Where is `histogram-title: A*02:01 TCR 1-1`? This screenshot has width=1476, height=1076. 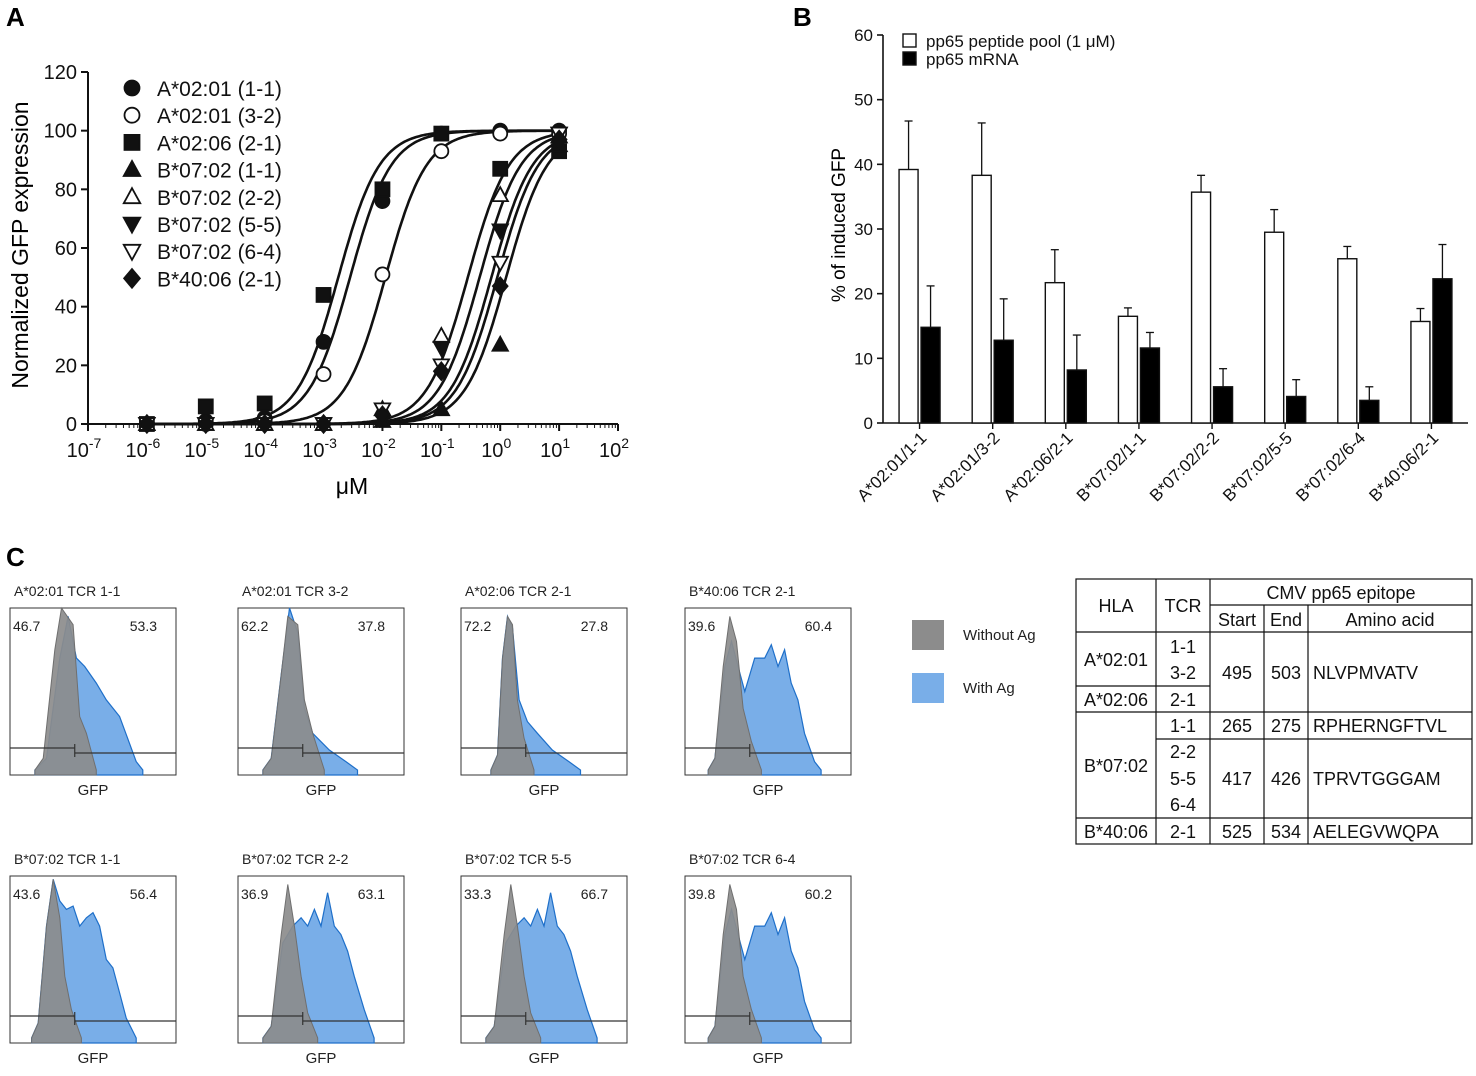 histogram-title: A*02:01 TCR 1-1 is located at coordinates (67, 591).